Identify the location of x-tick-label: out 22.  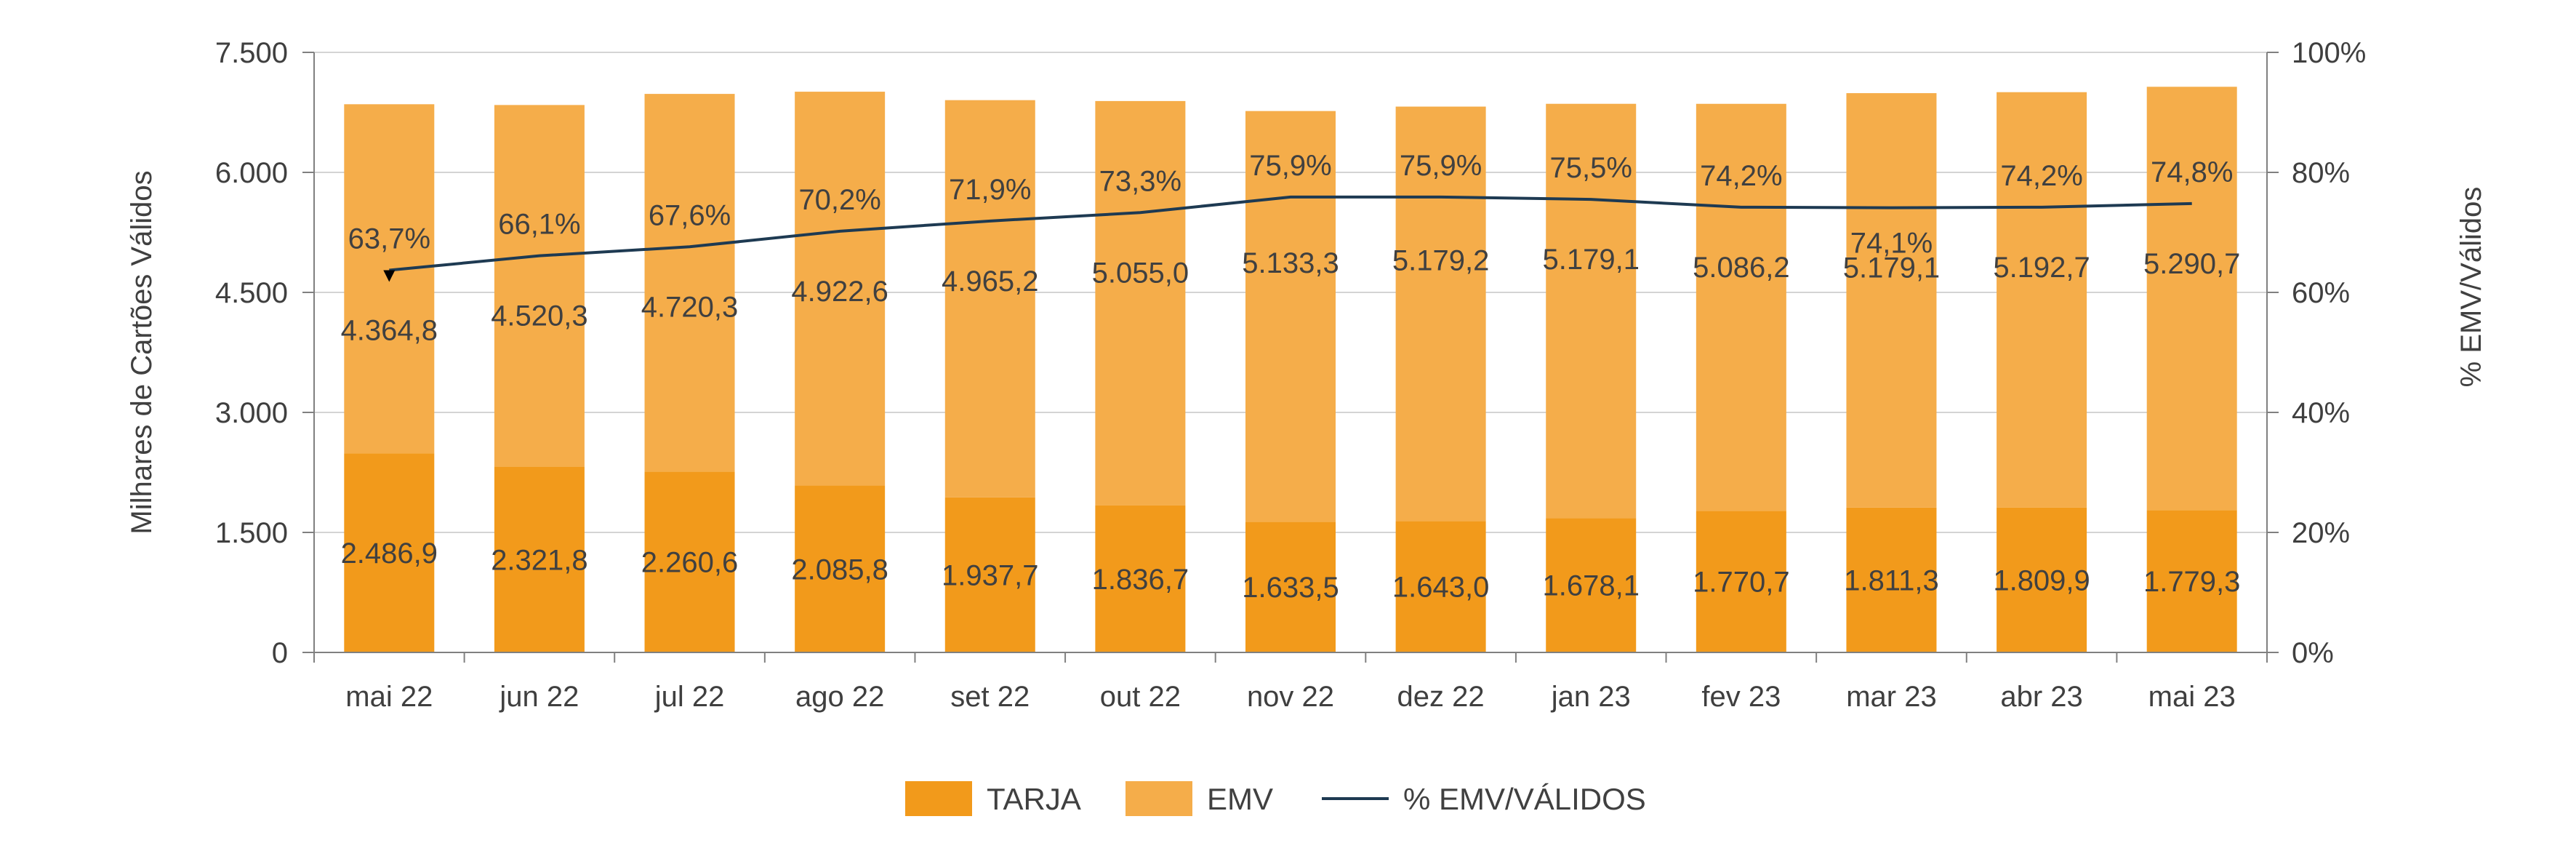
(1140, 697).